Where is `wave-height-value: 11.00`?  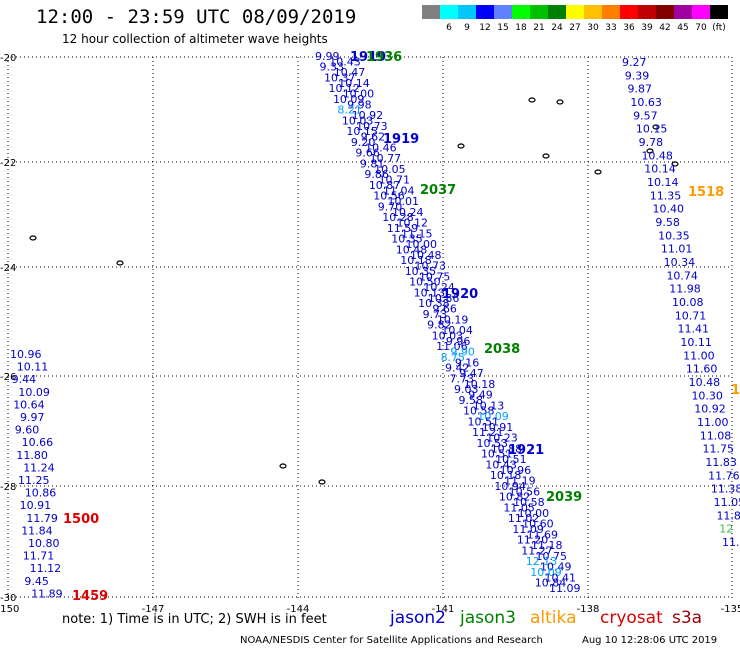
wave-height-value: 11.00 is located at coordinates (699, 355).